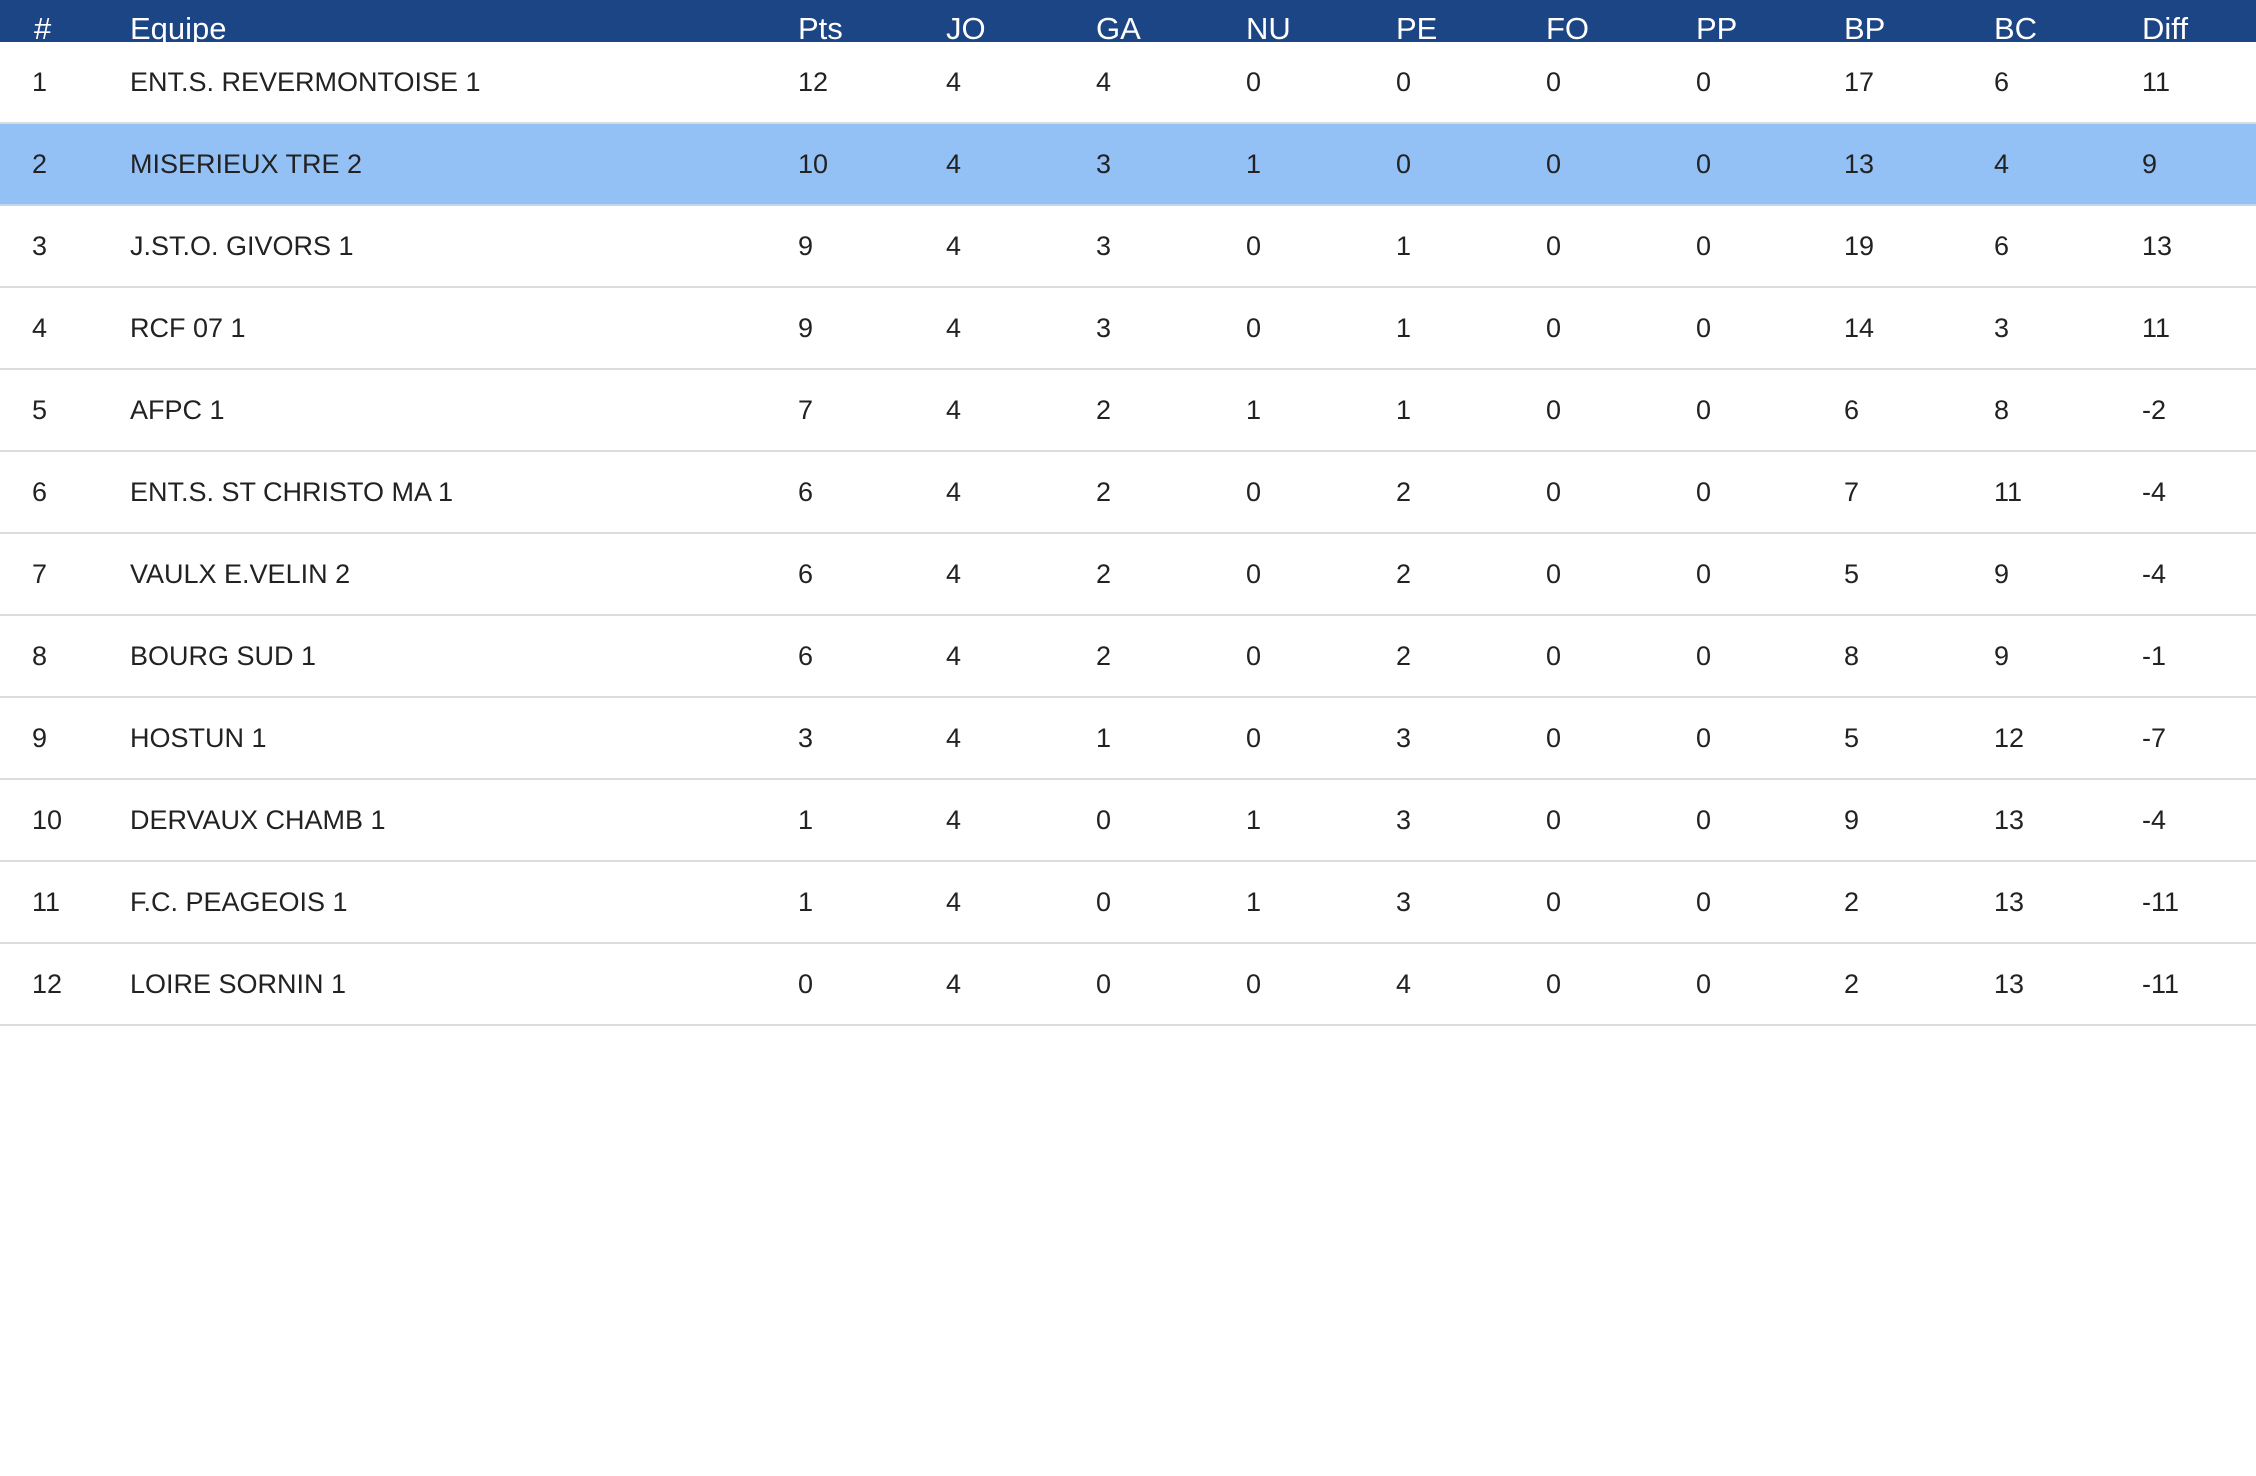  Describe the element at coordinates (1852, 492) in the screenshot. I see `cell-goals-for: 7` at that location.